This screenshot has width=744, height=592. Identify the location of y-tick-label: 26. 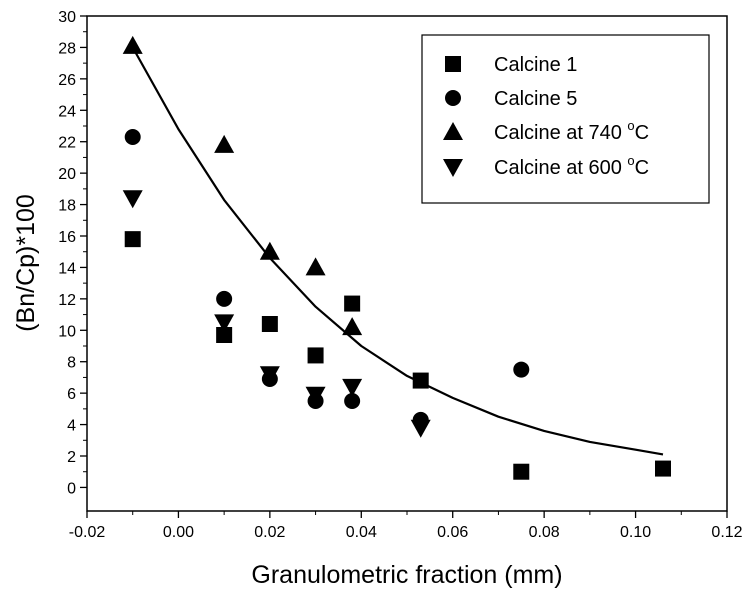
(67, 80).